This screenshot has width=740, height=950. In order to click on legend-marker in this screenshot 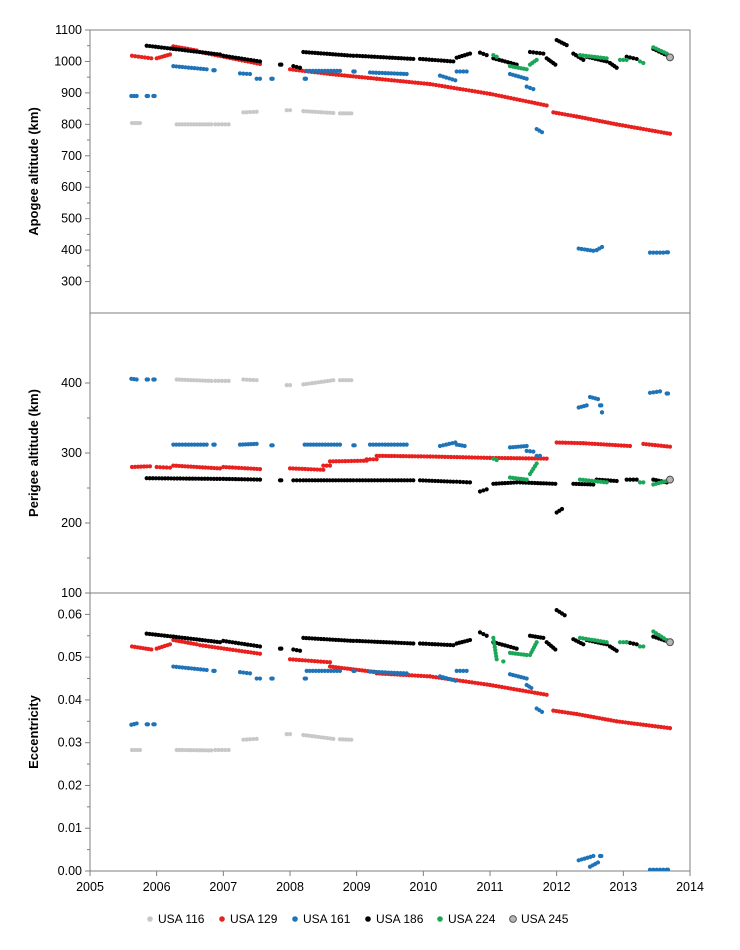, I will do `click(222, 919)`.